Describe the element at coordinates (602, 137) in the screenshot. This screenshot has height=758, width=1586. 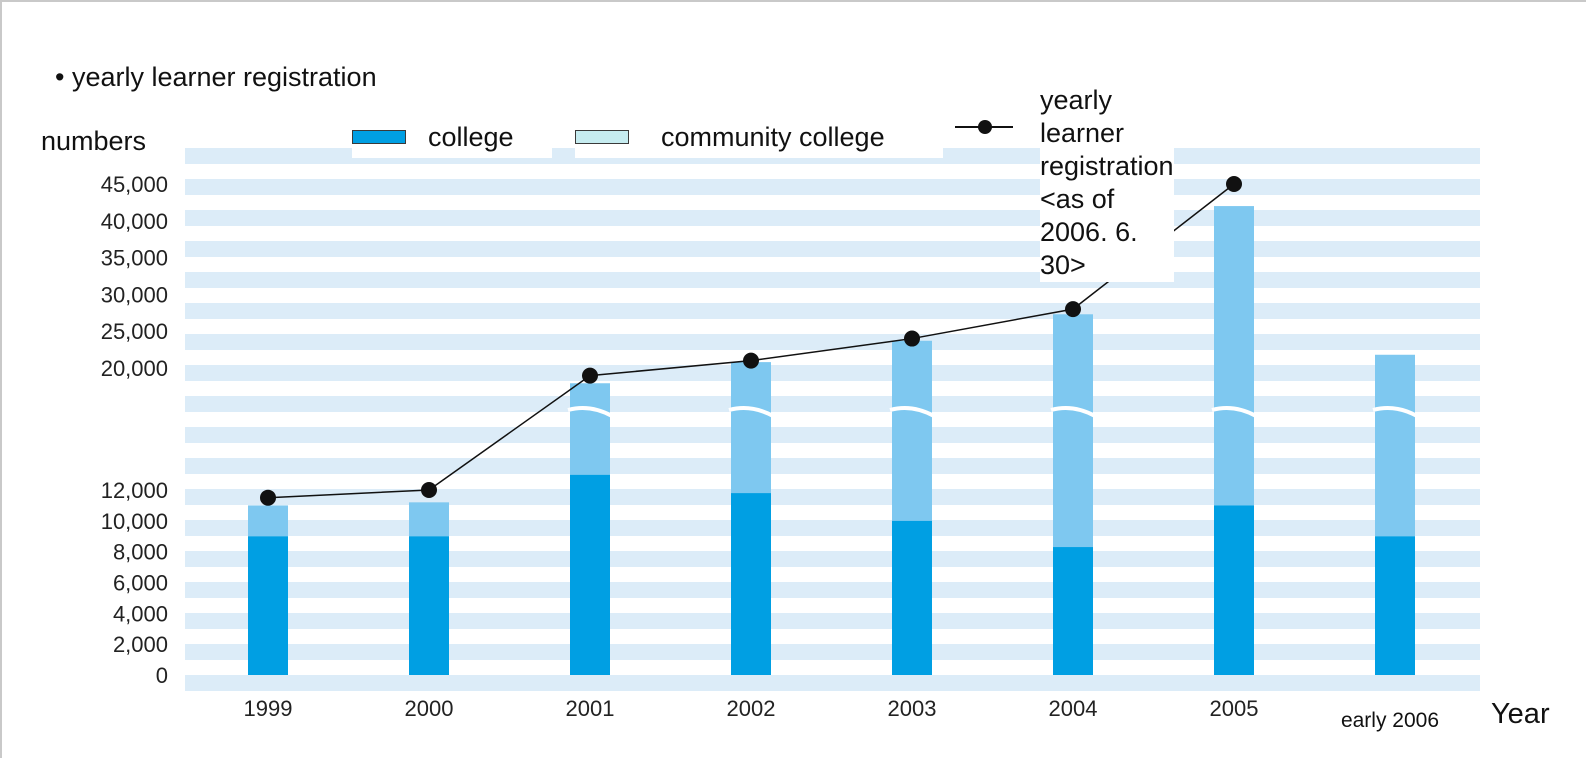
I see `legend-swatch-community-college` at that location.